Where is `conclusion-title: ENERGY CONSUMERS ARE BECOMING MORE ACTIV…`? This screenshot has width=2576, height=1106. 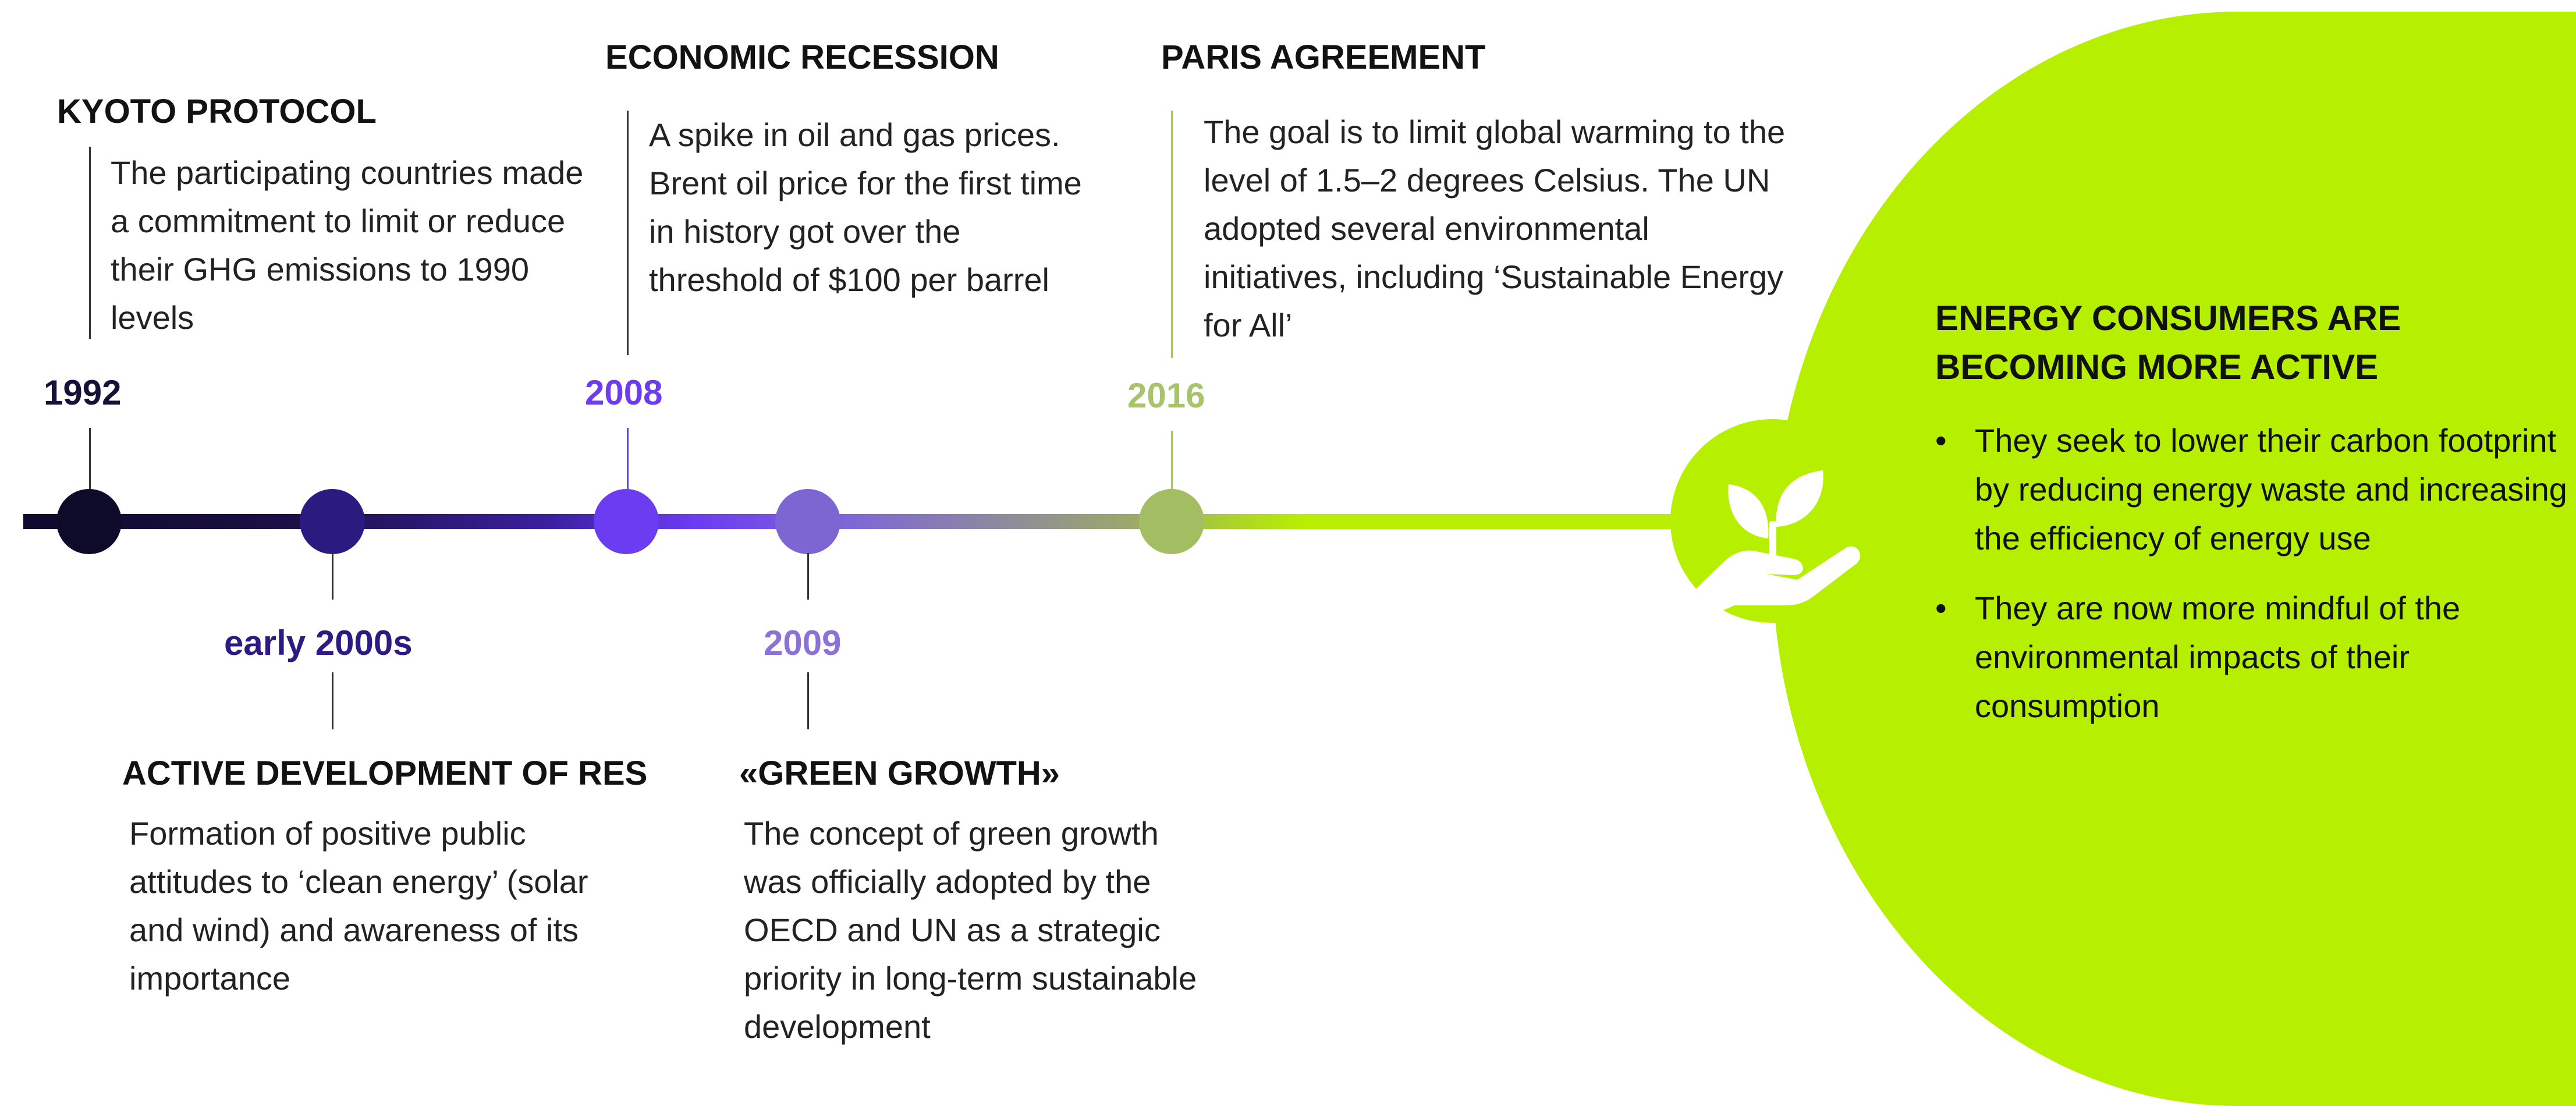 conclusion-title: ENERGY CONSUMERS ARE BECOMING MORE ACTIV… is located at coordinates (2168, 343).